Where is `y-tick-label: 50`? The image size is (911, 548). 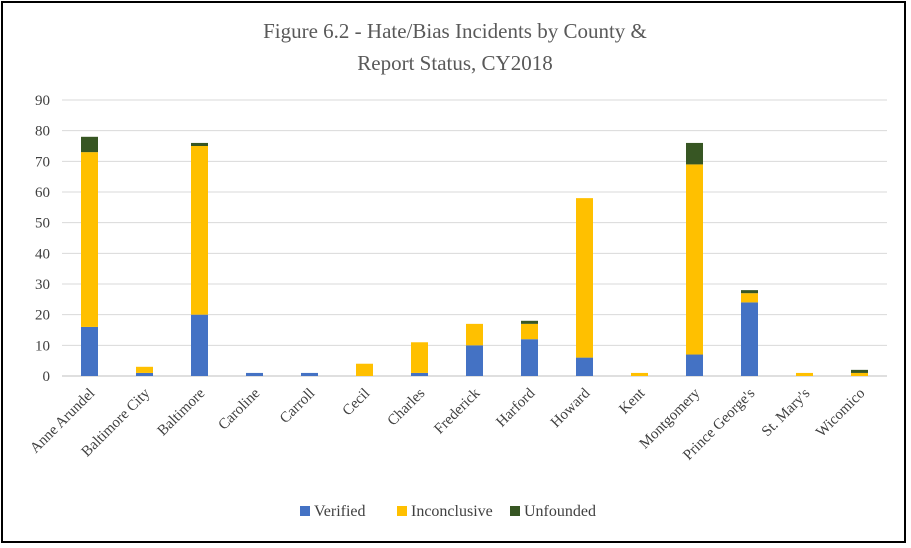
y-tick-label: 50 is located at coordinates (42, 224).